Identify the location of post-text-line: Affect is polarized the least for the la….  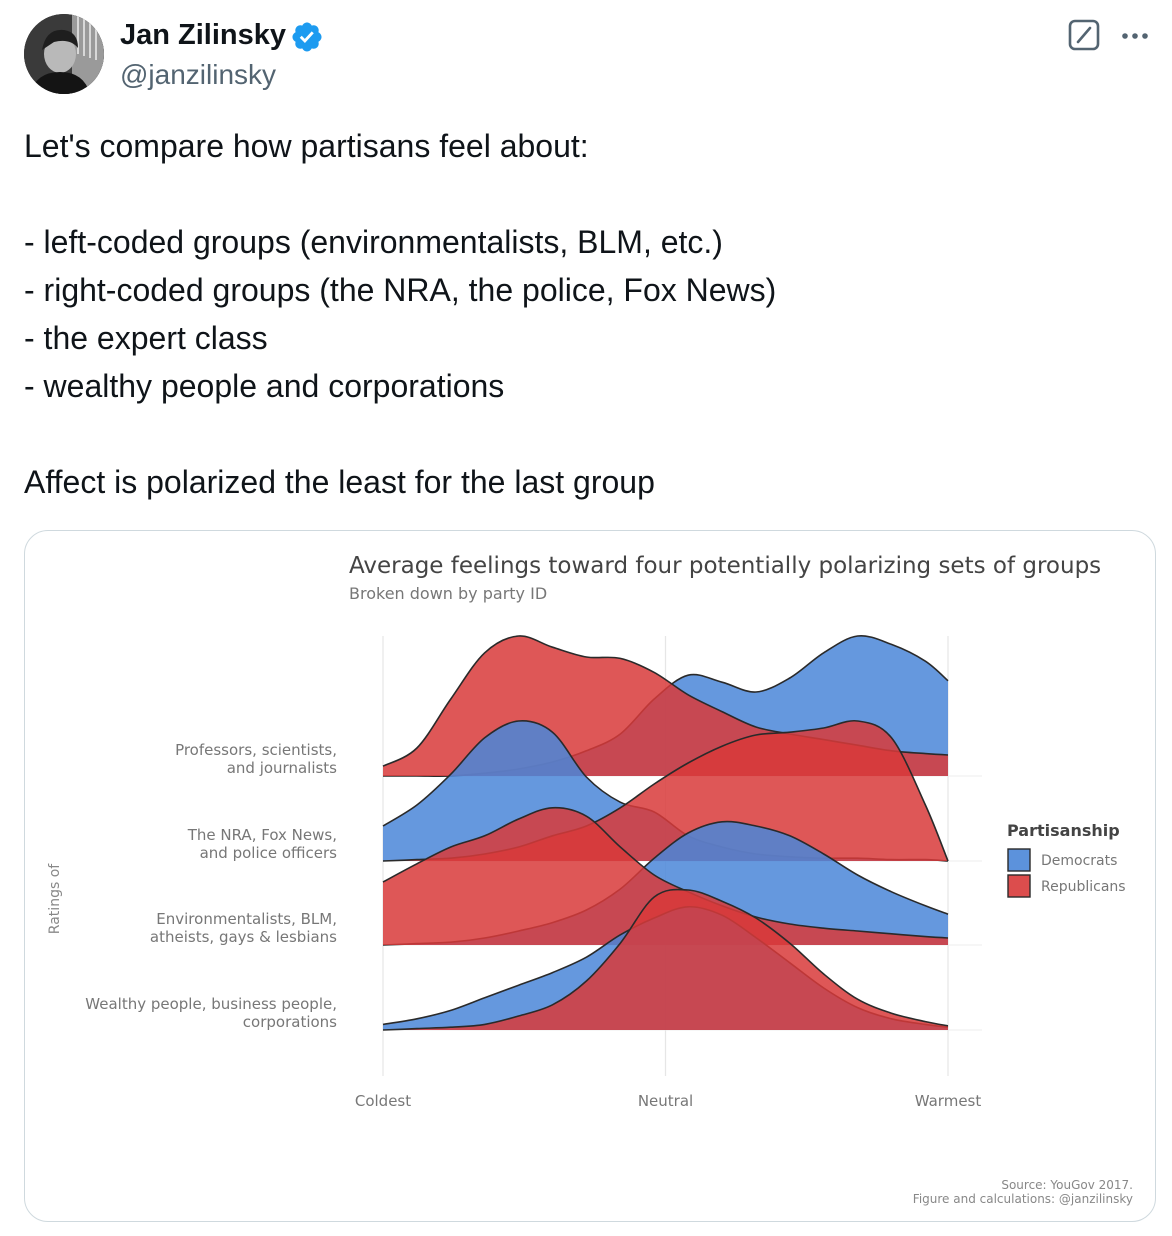
(339, 482).